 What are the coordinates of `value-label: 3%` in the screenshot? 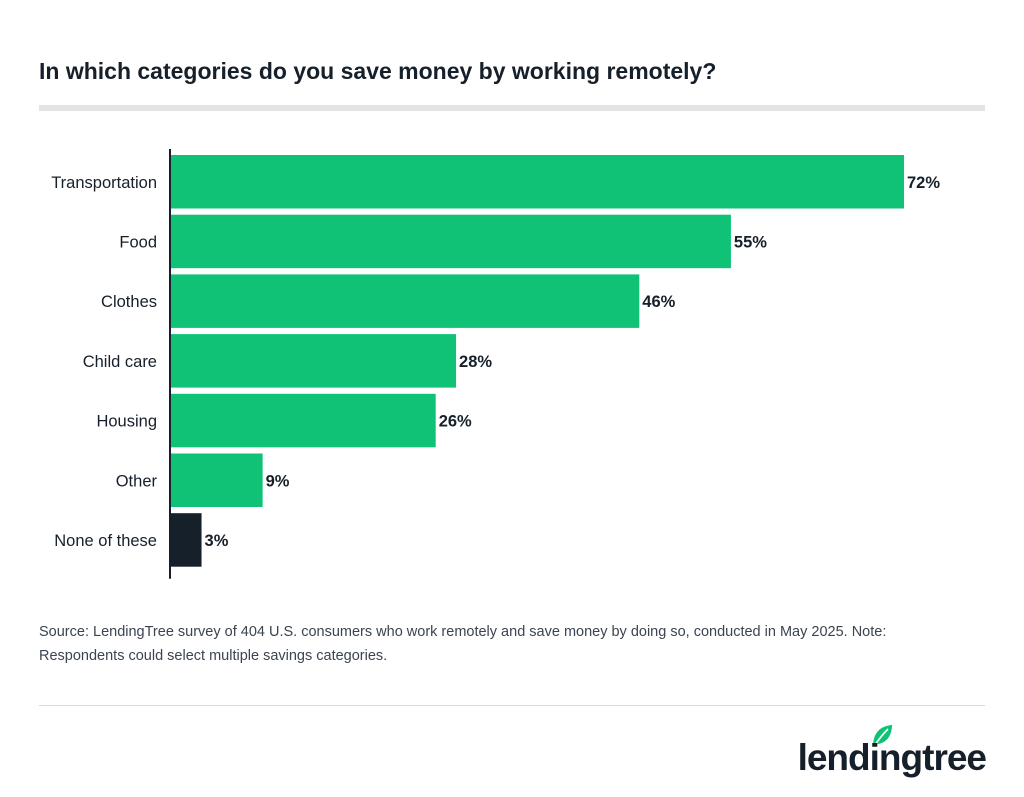 It's located at (217, 541).